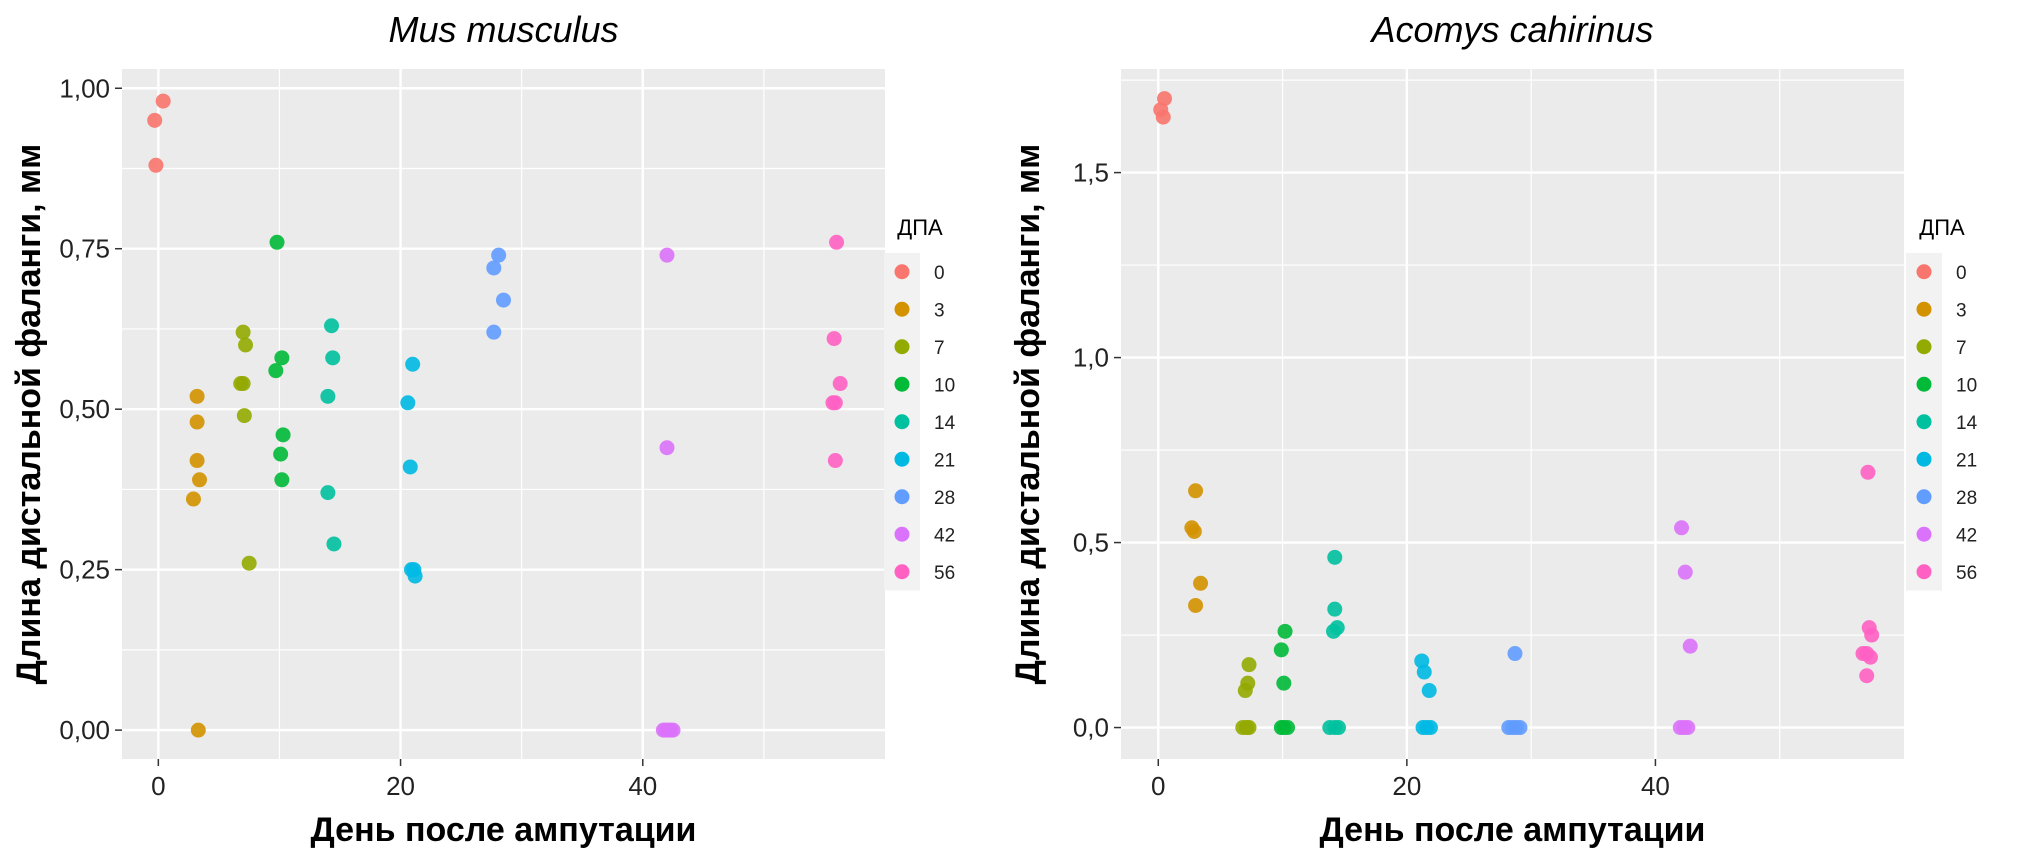 The width and height of the screenshot is (2032, 854). Describe the element at coordinates (84, 409) in the screenshot. I see `y-tick-label: 0,50` at that location.